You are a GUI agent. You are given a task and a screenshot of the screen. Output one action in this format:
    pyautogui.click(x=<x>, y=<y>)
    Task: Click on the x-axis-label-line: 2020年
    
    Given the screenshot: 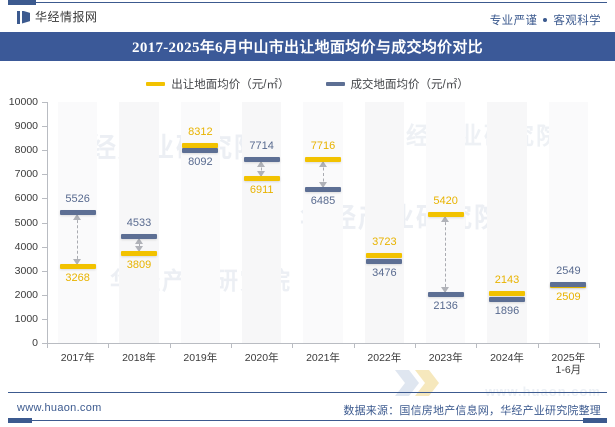 What is the action you would take?
    pyautogui.click(x=261, y=358)
    